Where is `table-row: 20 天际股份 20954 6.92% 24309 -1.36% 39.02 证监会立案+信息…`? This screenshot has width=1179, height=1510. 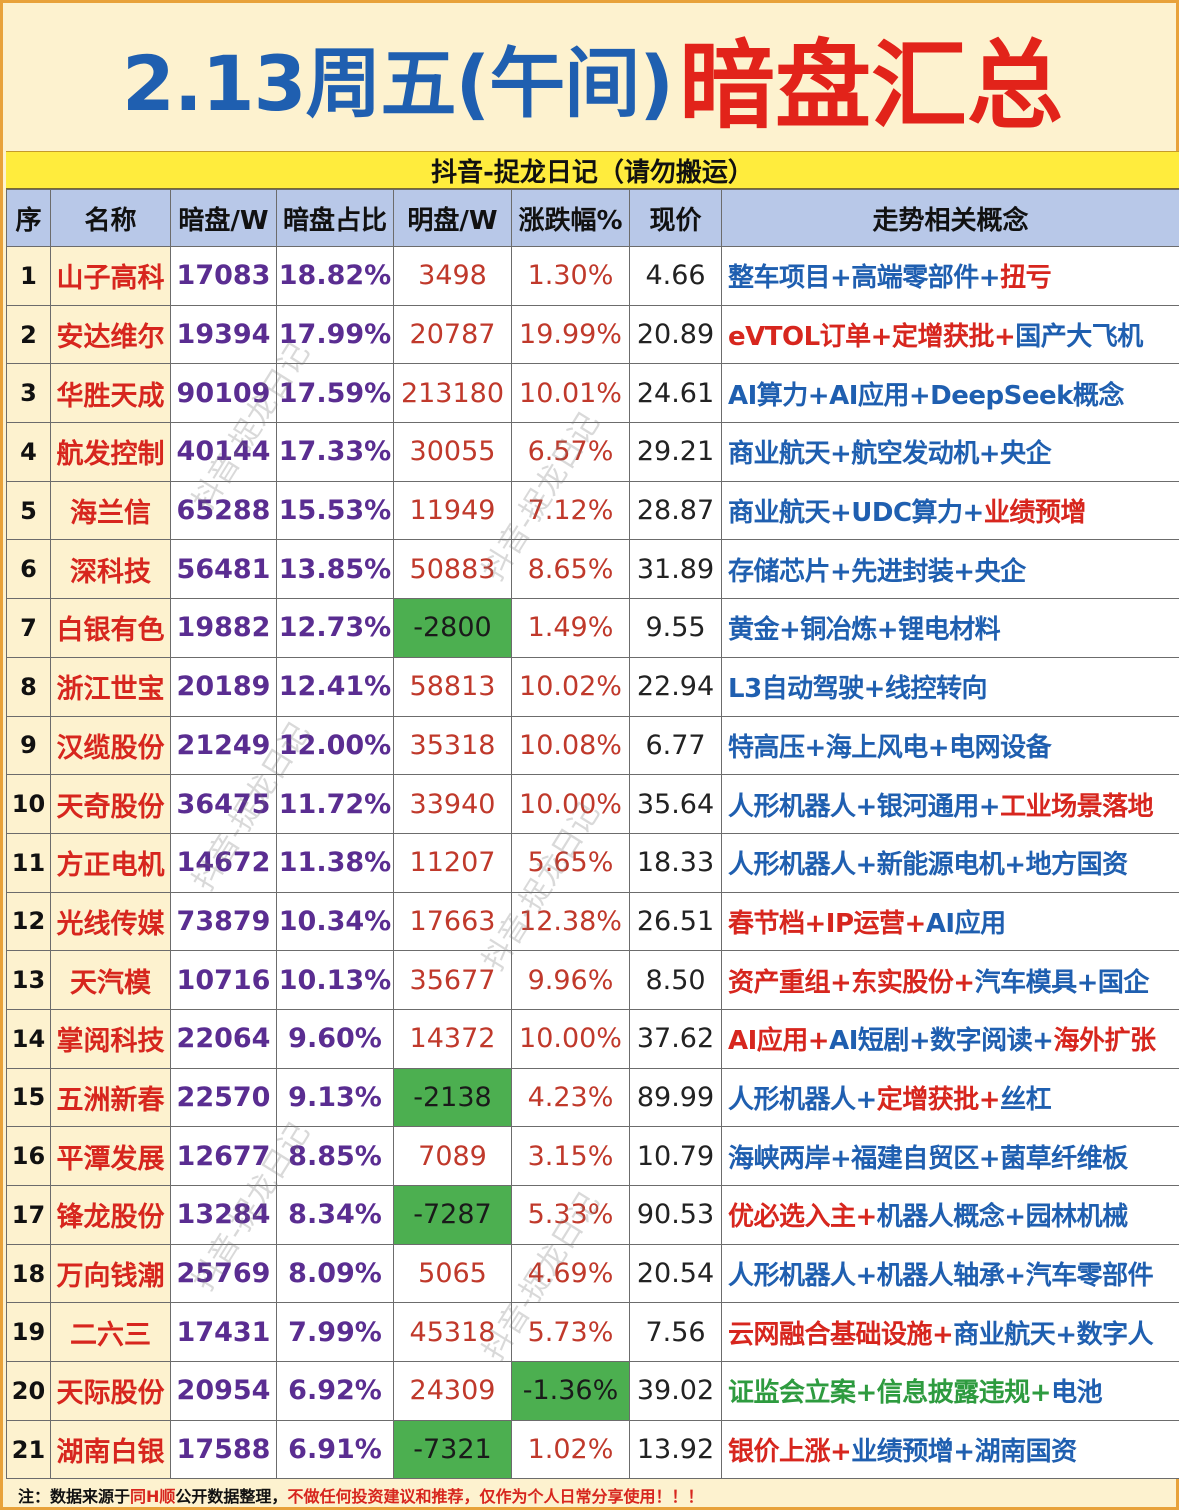
table-row: 20 天际股份 20954 6.92% 24309 -1.36% 39.02 证监会立案+信息… is located at coordinates (592, 1391).